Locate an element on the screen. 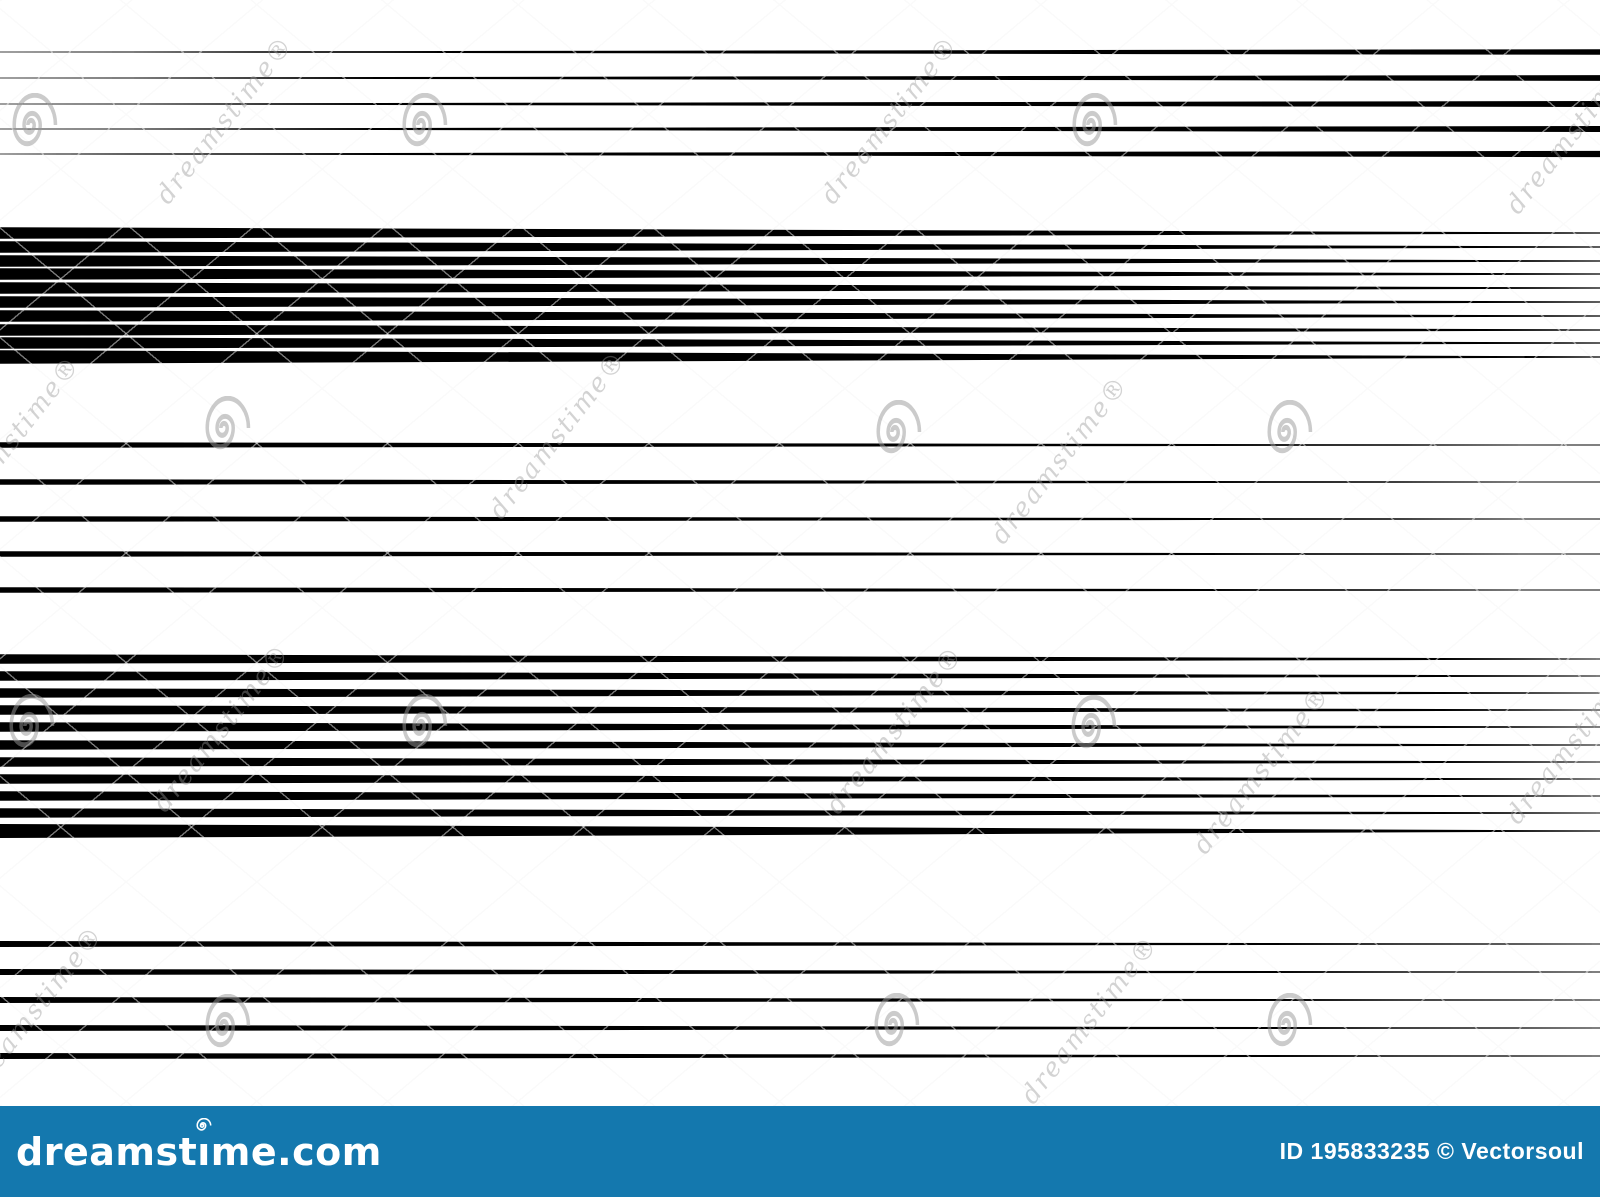  logo-text-suffix: me.com is located at coordinates (296, 1151).